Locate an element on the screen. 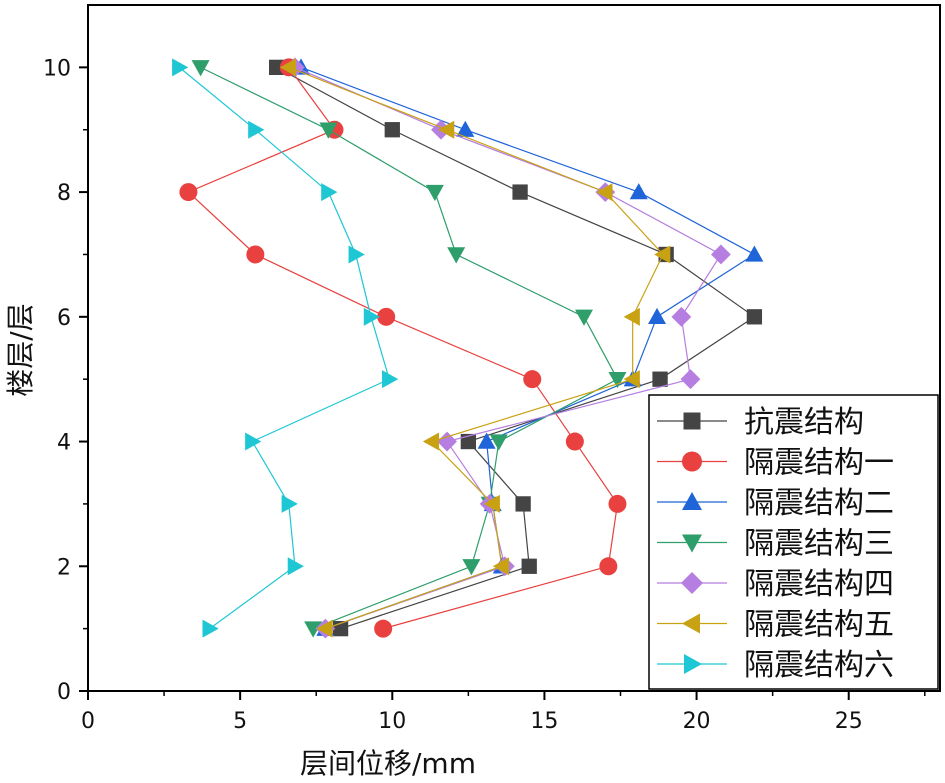  x-tick-label: 0 is located at coordinates (88, 721).